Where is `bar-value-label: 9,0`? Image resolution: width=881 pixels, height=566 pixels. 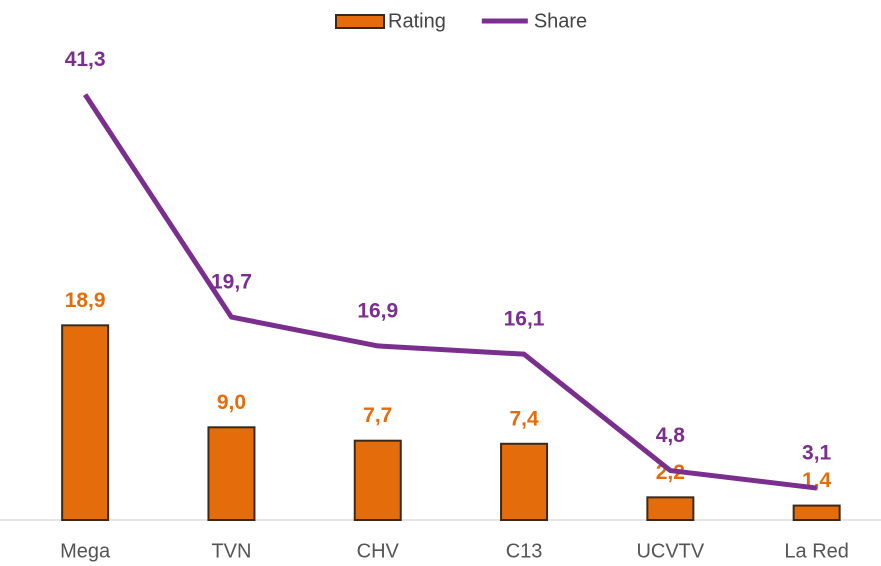 bar-value-label: 9,0 is located at coordinates (231, 402).